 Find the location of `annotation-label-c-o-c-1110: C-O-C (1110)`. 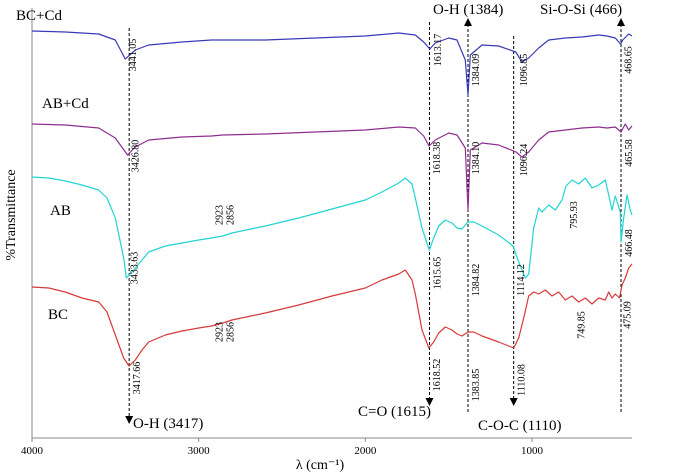

annotation-label-c-o-c-1110: C-O-C (1110) is located at coordinates (519, 426).